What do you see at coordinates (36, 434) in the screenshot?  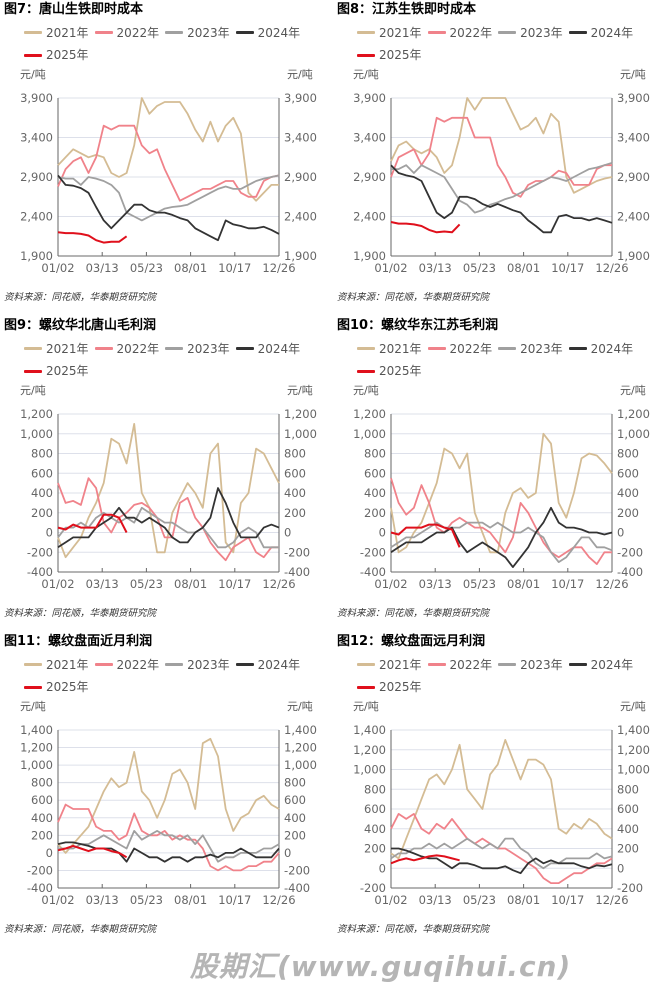 I see `y-tick-label-left: 1,000` at bounding box center [36, 434].